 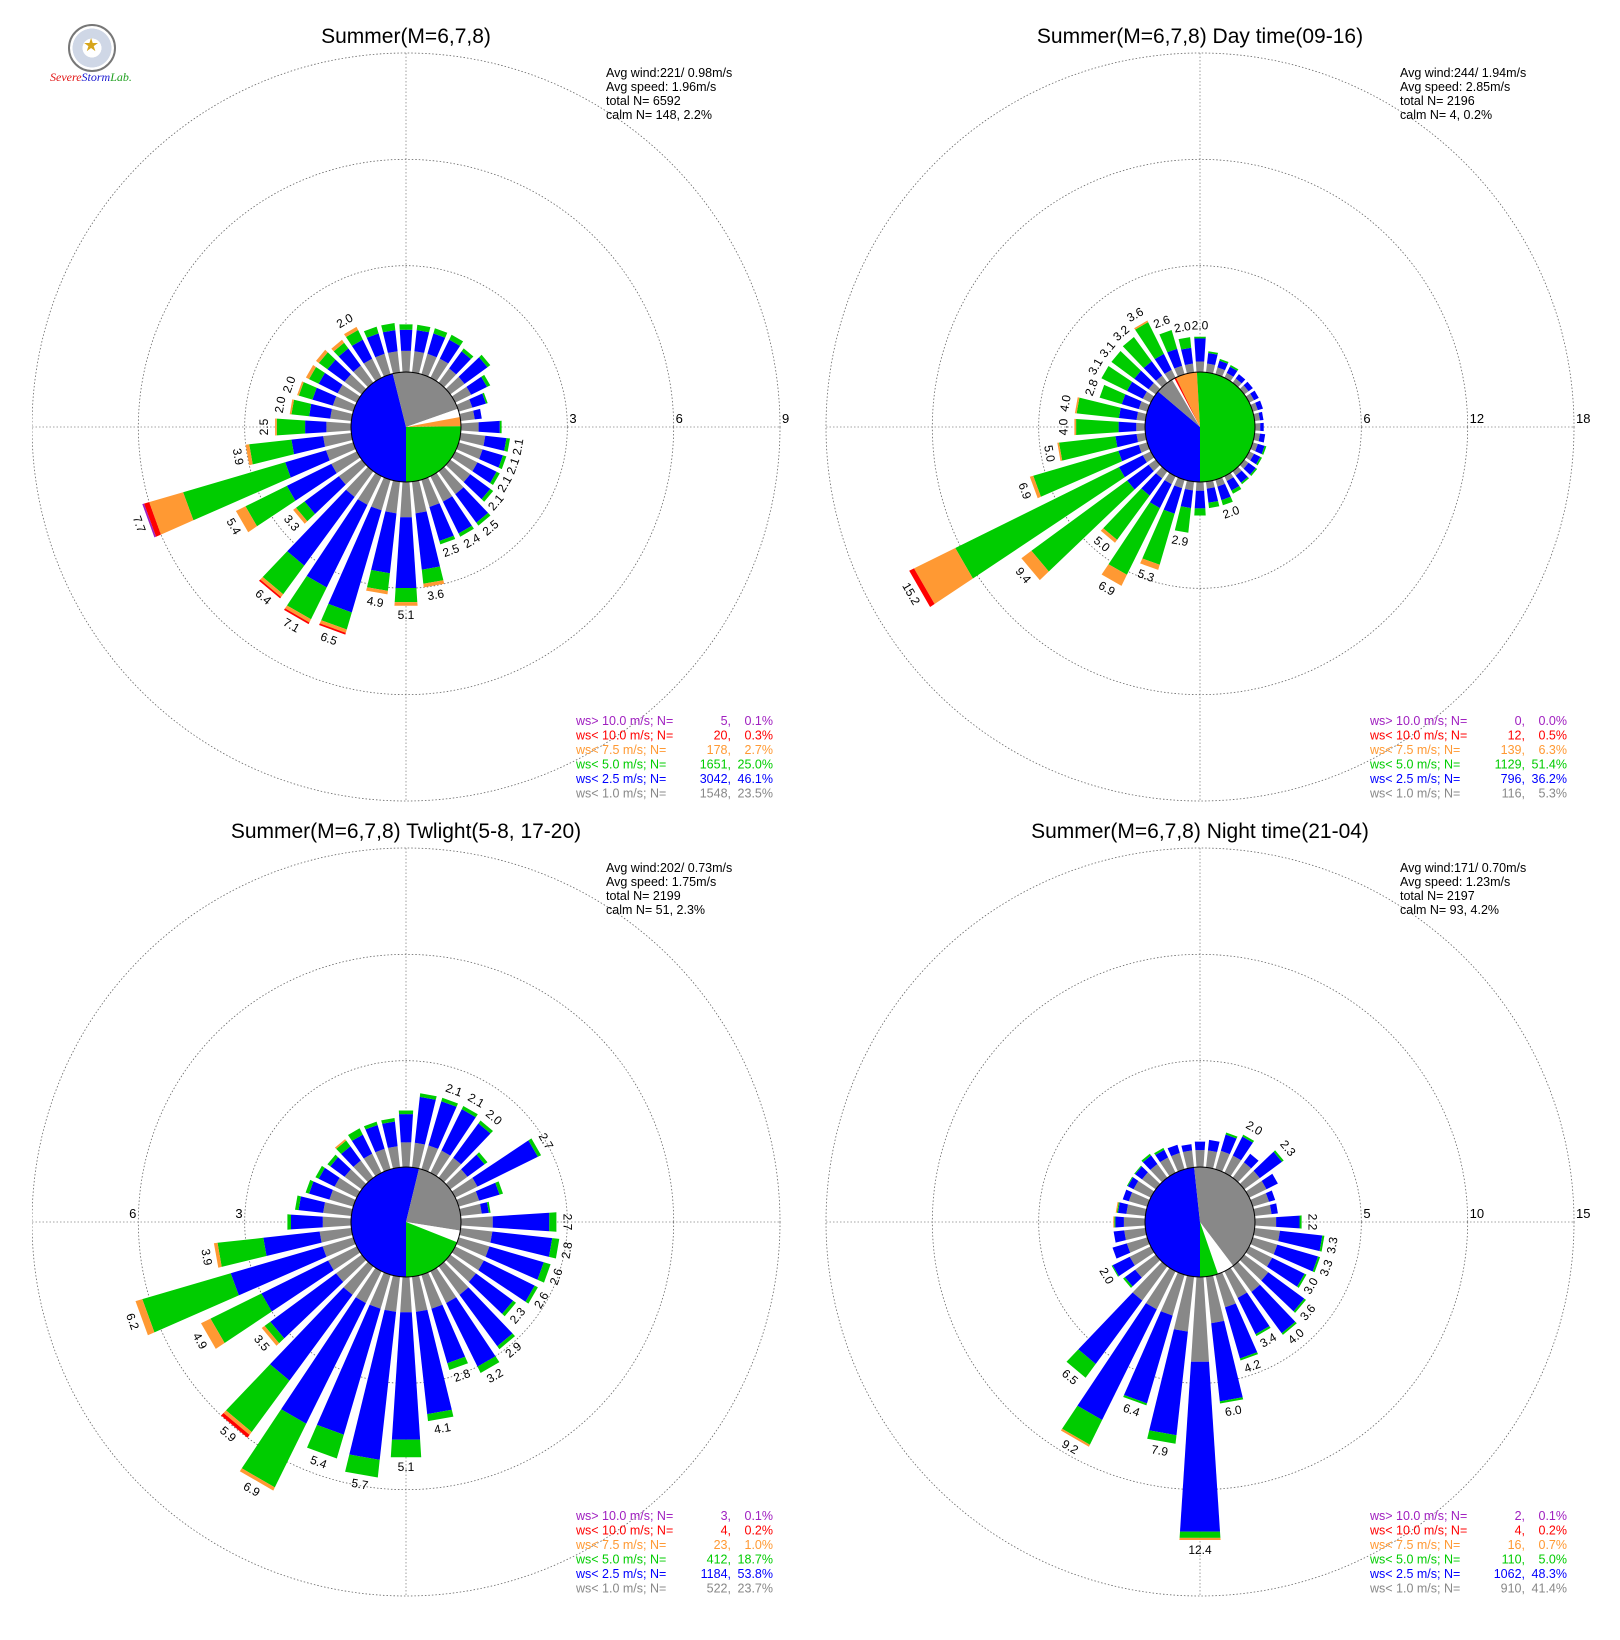 I want to click on ring-label: 12, so click(x=1477, y=418).